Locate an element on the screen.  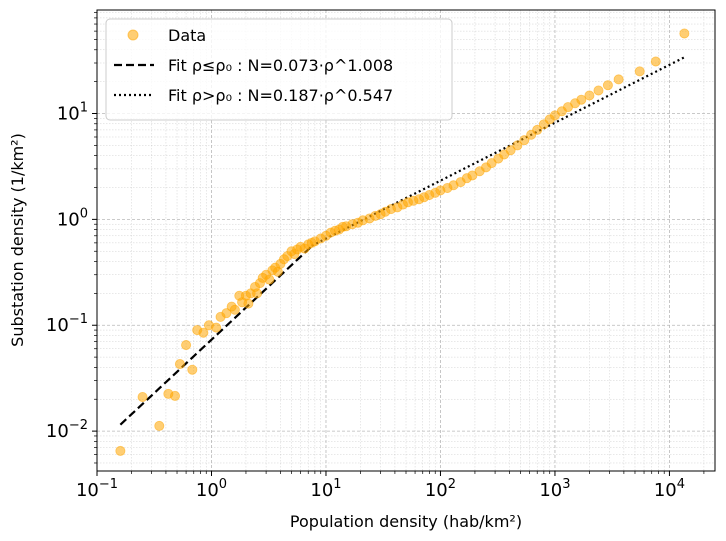
legend-label-fit-high: Fit ρ>ρ₀ : N=0.187·ρ^0.547 is located at coordinates (280, 95).